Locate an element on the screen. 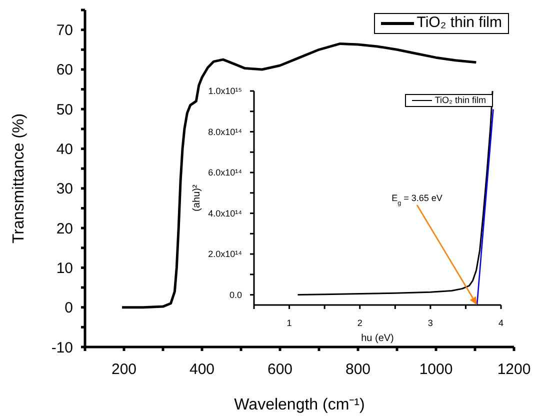 This screenshot has width=533, height=416. y-tick-label: 70 is located at coordinates (64, 31).